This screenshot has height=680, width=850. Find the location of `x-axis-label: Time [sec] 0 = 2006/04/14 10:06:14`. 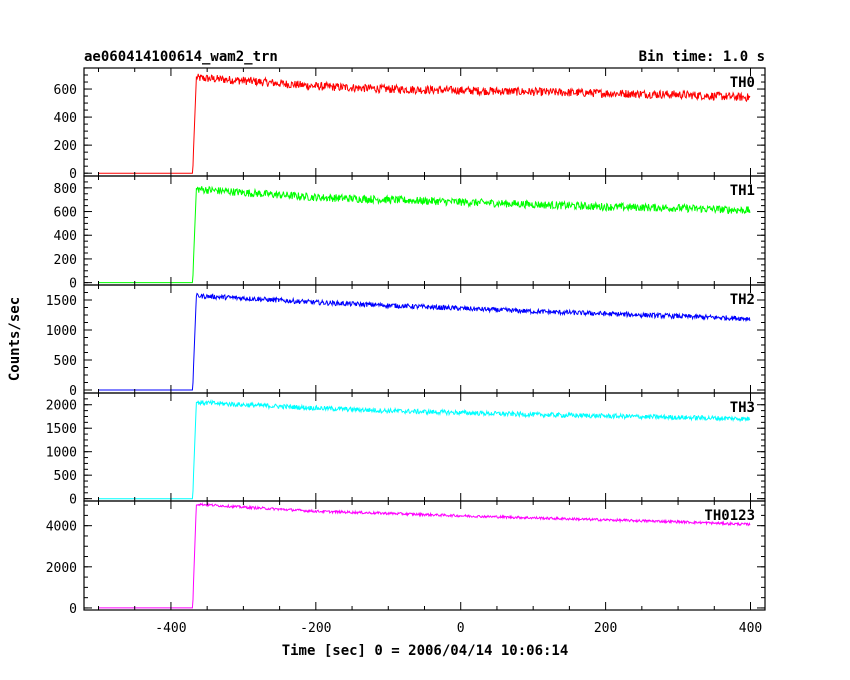

x-axis-label: Time [sec] 0 = 2006/04/14 10:06:14 is located at coordinates (425, 651).